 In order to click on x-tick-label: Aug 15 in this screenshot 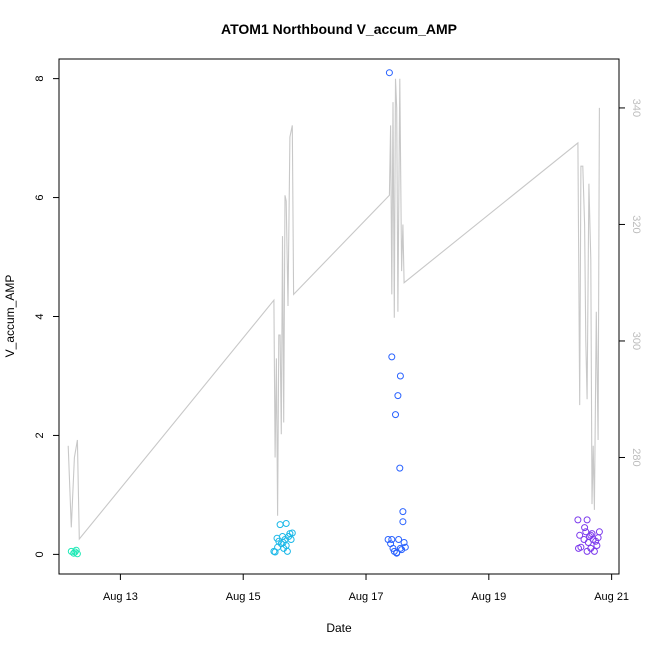, I will do `click(243, 597)`.